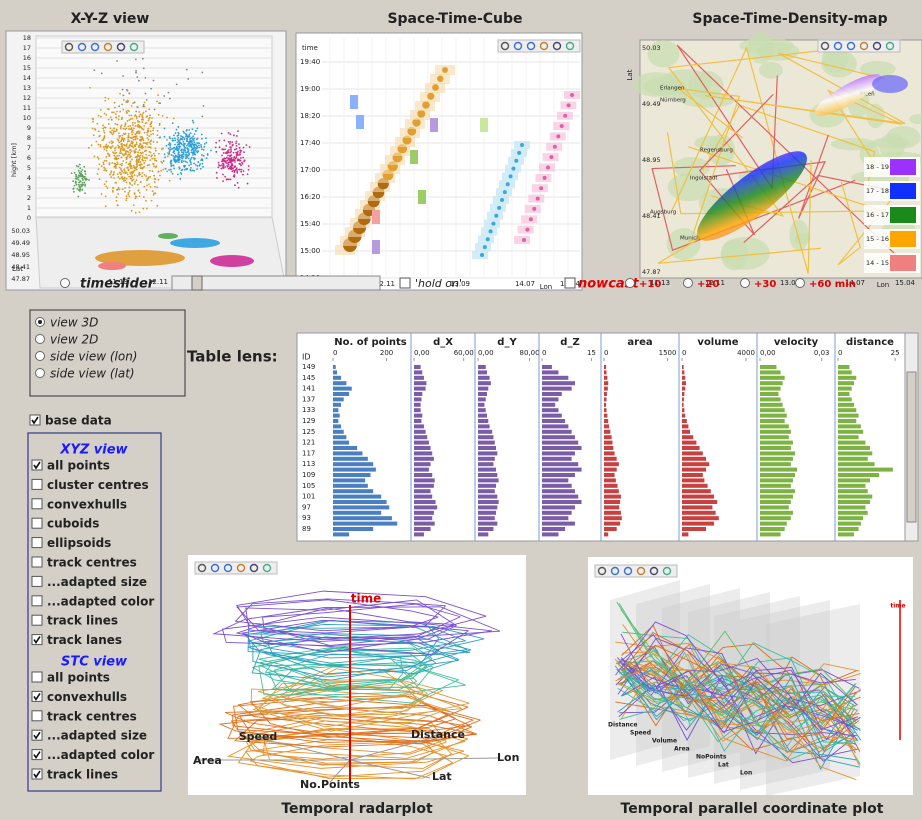 This screenshot has height=820, width=922. What do you see at coordinates (29, 218) in the screenshot?
I see `y-tick-label: 0` at bounding box center [29, 218].